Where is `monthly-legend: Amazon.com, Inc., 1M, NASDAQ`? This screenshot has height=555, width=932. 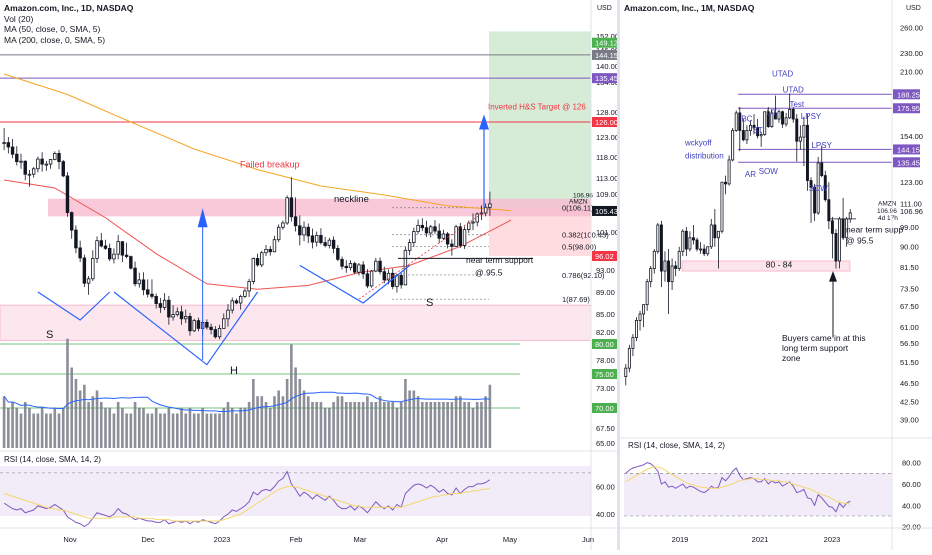 monthly-legend: Amazon.com, Inc., 1M, NASDAQ is located at coordinates (689, 8).